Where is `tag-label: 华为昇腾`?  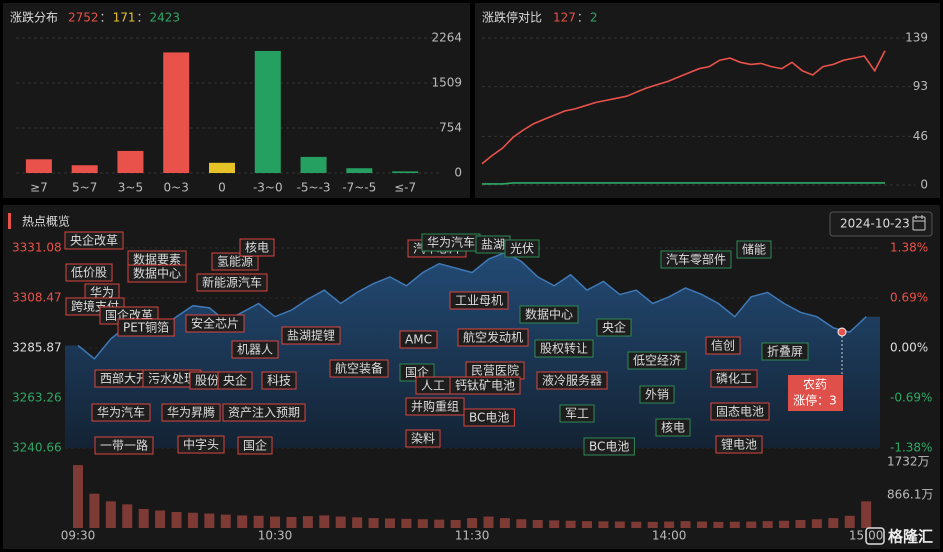
tag-label: 华为昇腾 is located at coordinates (191, 412).